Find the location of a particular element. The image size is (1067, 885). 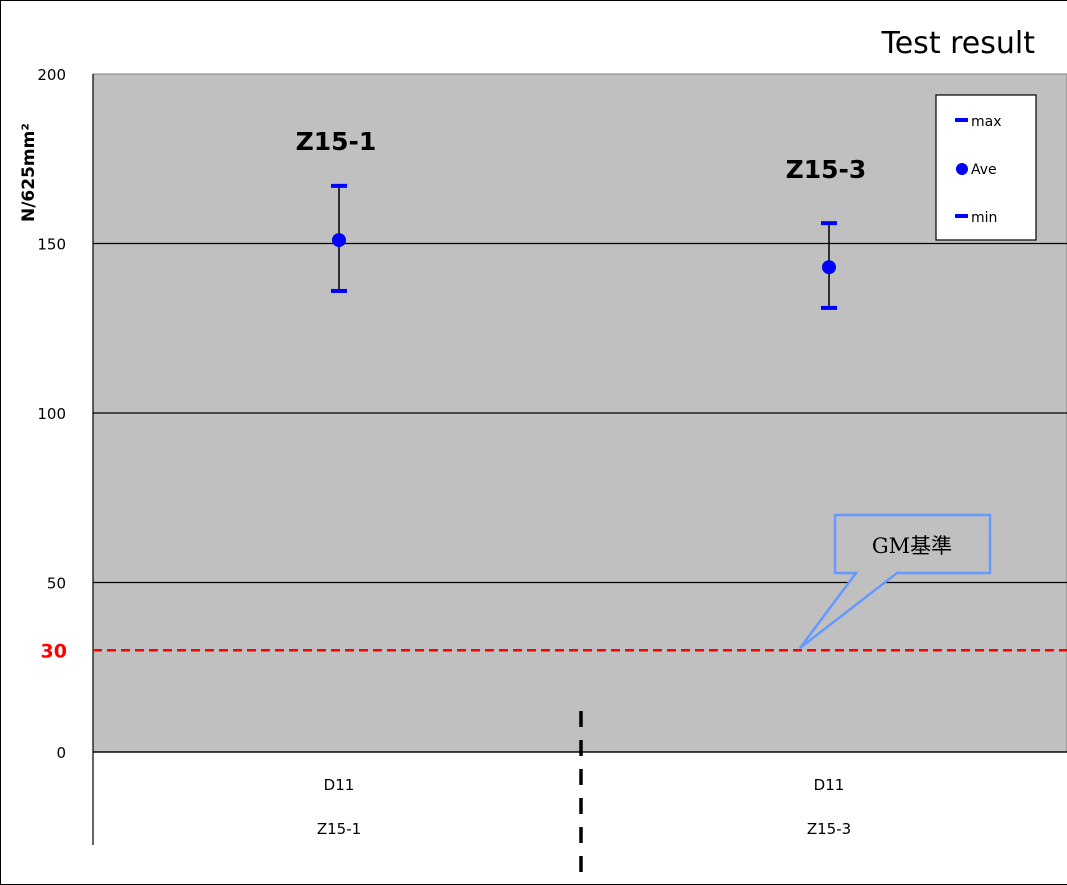

category-annotations: Z15-1 Z15-3 is located at coordinates (581, 155).